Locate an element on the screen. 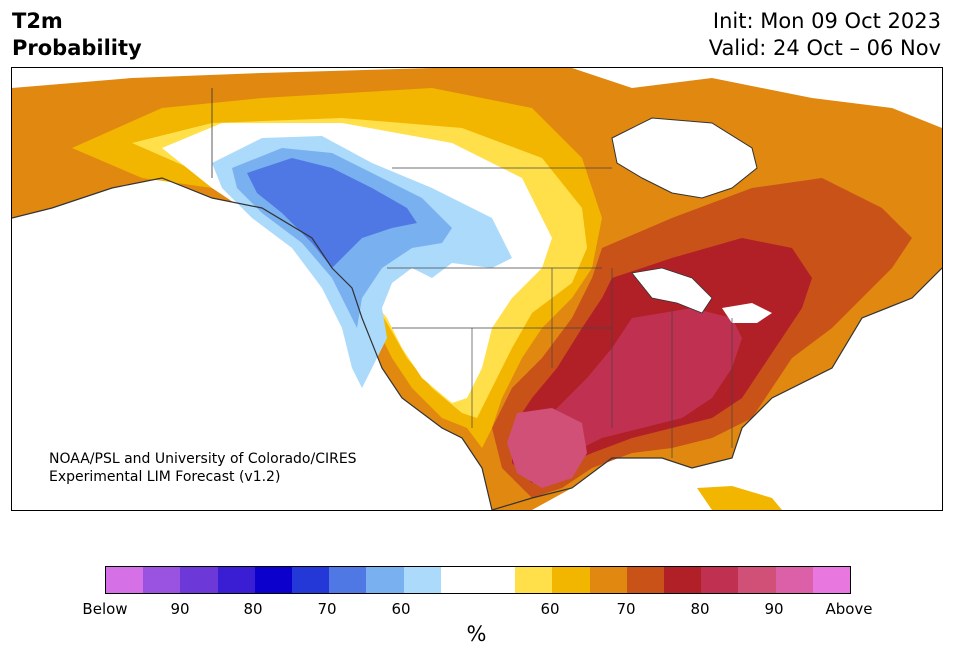  variable-label: T2m is located at coordinates (37, 21).